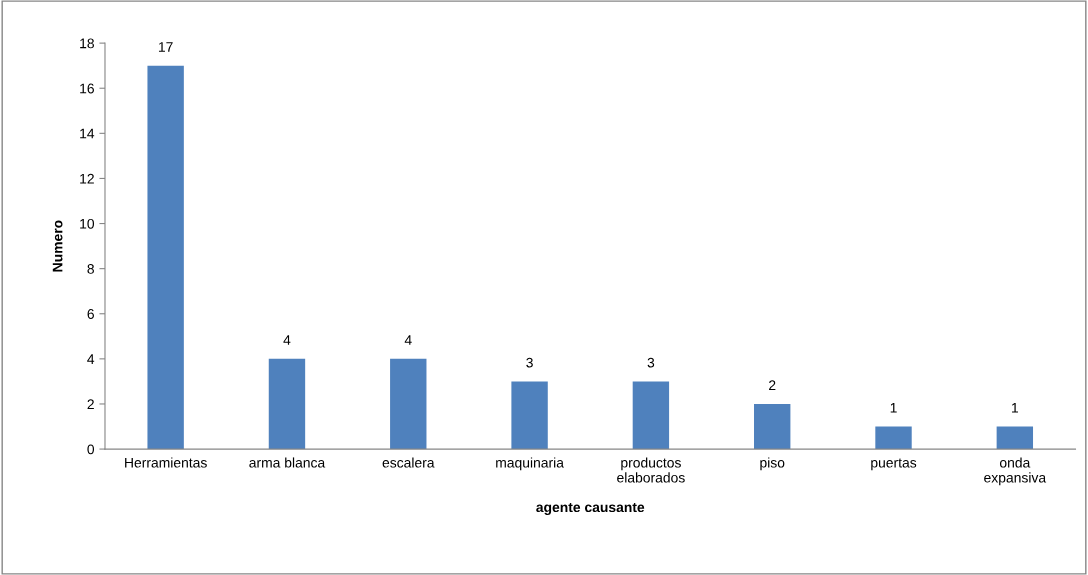  What do you see at coordinates (87, 223) in the screenshot?
I see `y-tick-label: 10` at bounding box center [87, 223].